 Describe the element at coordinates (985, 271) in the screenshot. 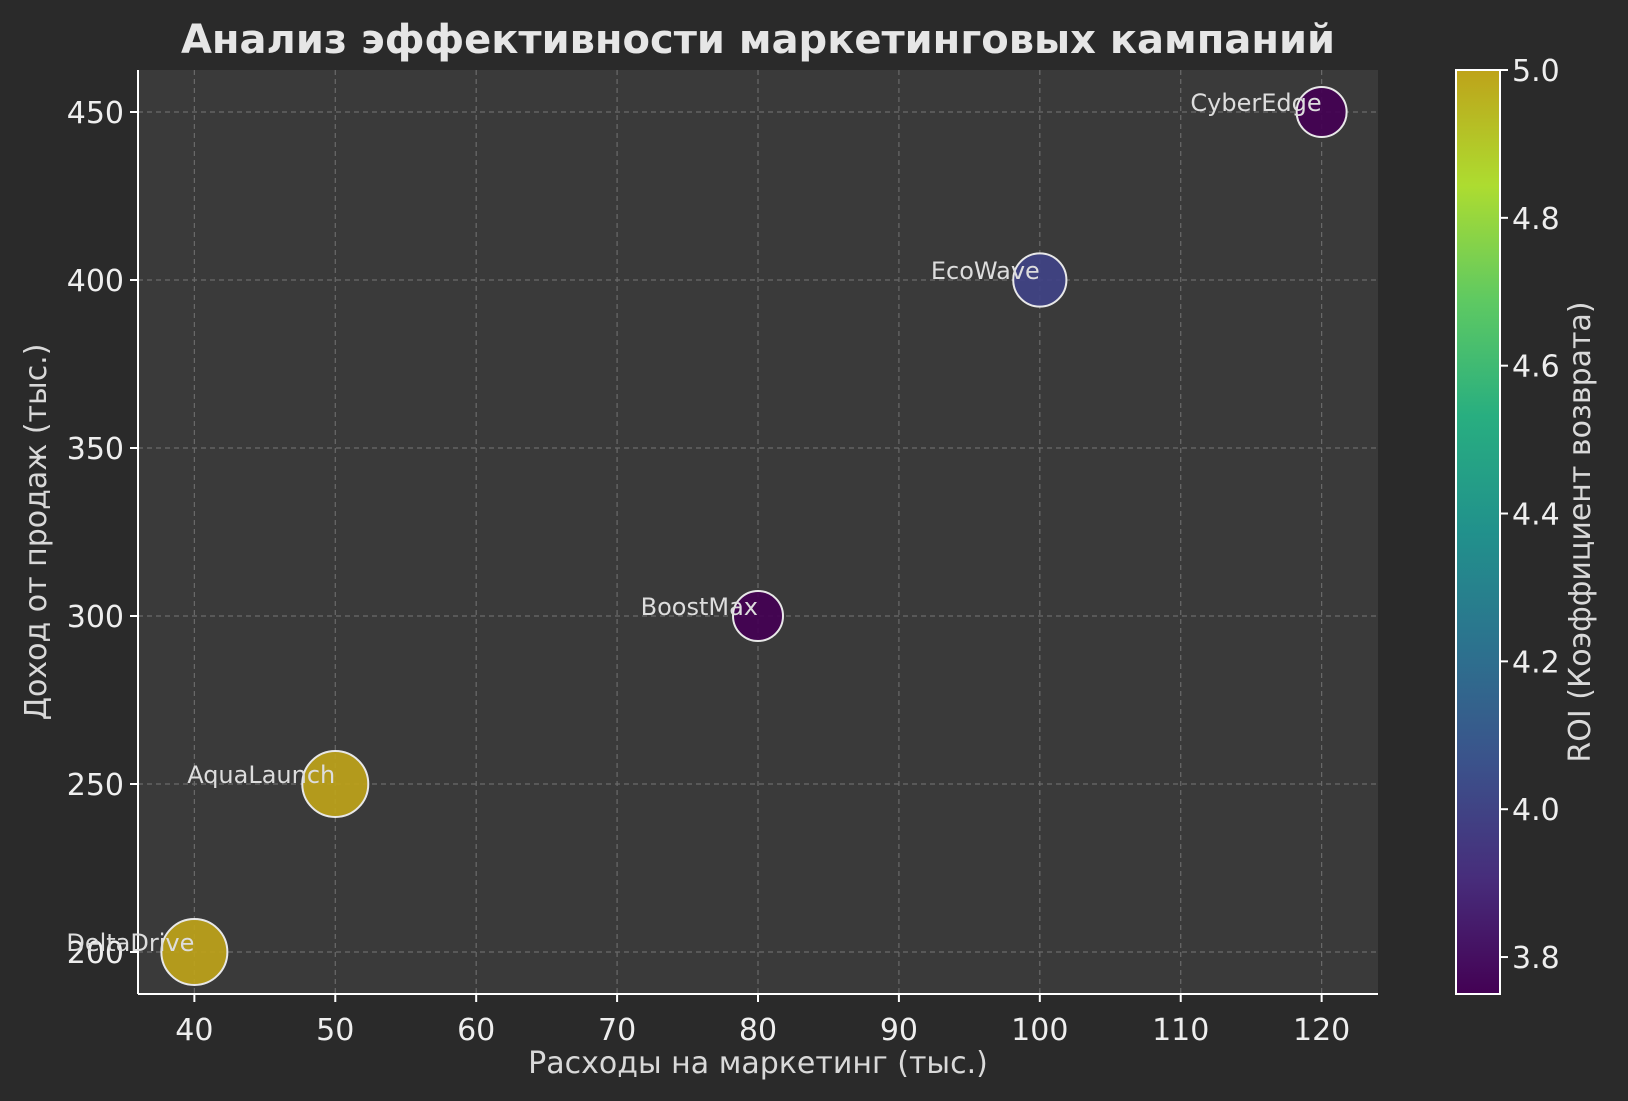

I see `point-label: EcoWave` at that location.